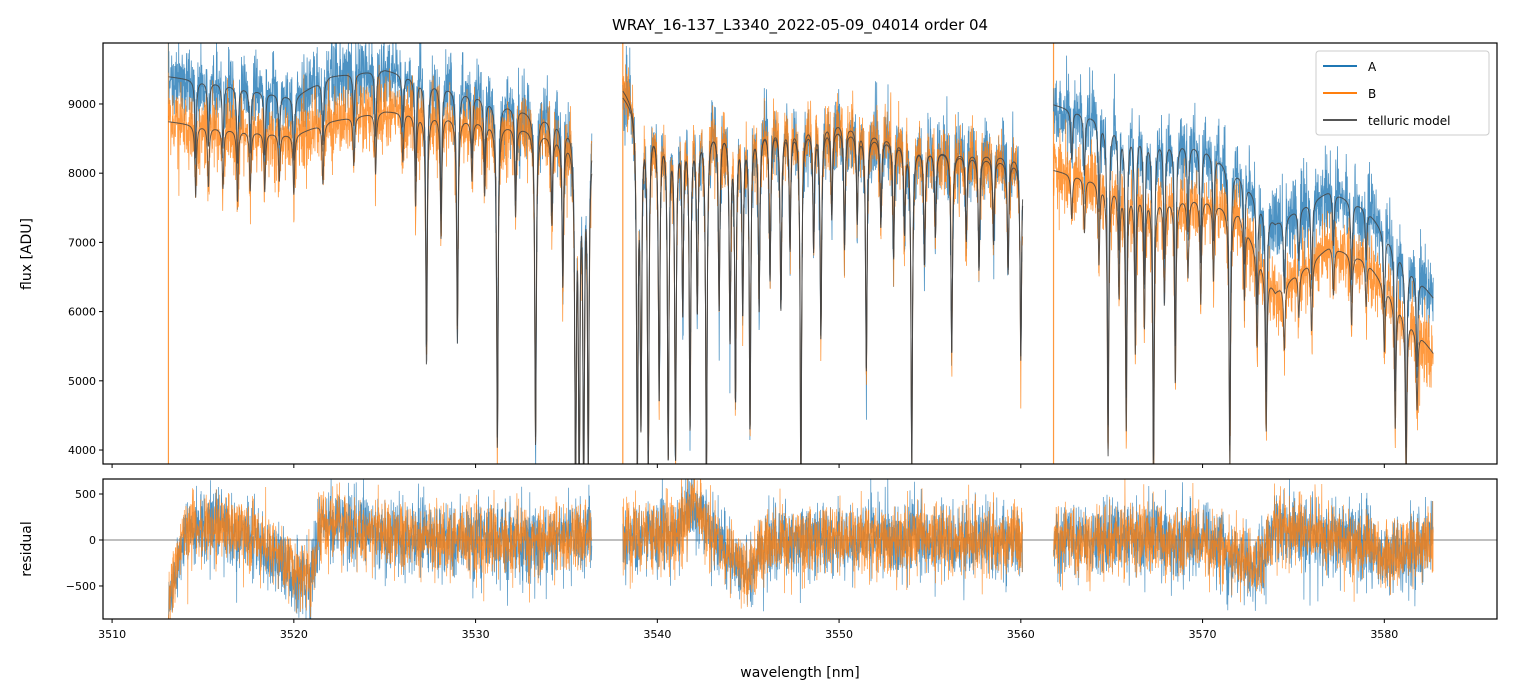 The image size is (1513, 696). What do you see at coordinates (82, 450) in the screenshot?
I see `flux-y-tick-label: 4000` at bounding box center [82, 450].